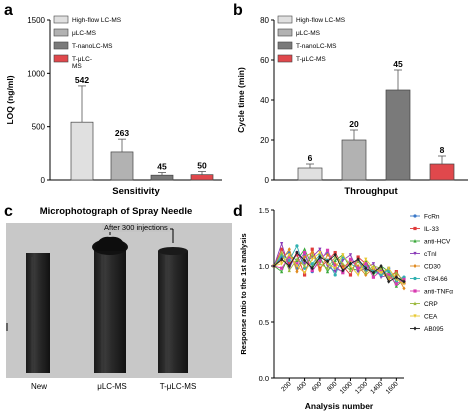 The height and width of the screenshot is (412, 474). I want to click on x-tick-label: 400, so click(301, 386).